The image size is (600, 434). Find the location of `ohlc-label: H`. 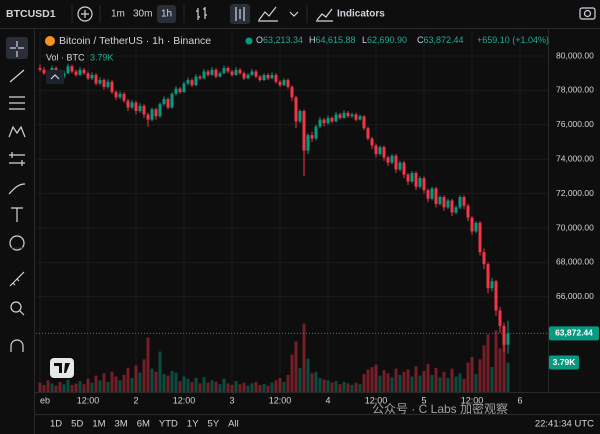

ohlc-label: H is located at coordinates (312, 40).